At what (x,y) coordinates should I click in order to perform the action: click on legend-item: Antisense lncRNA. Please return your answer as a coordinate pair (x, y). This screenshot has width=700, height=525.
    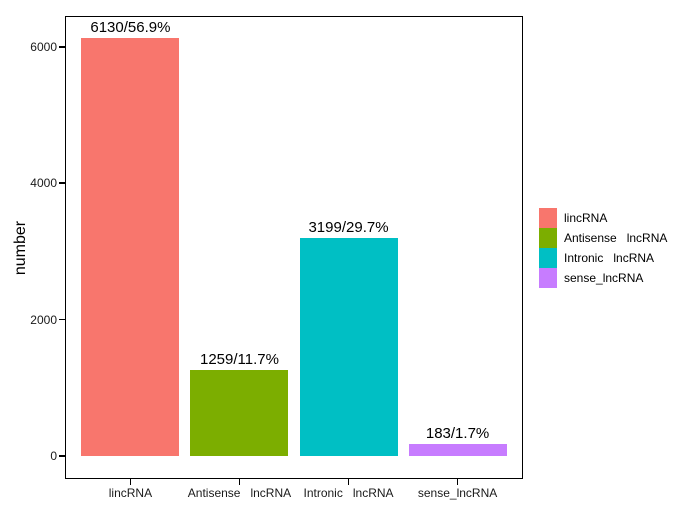
    Looking at the image, I should click on (603, 238).